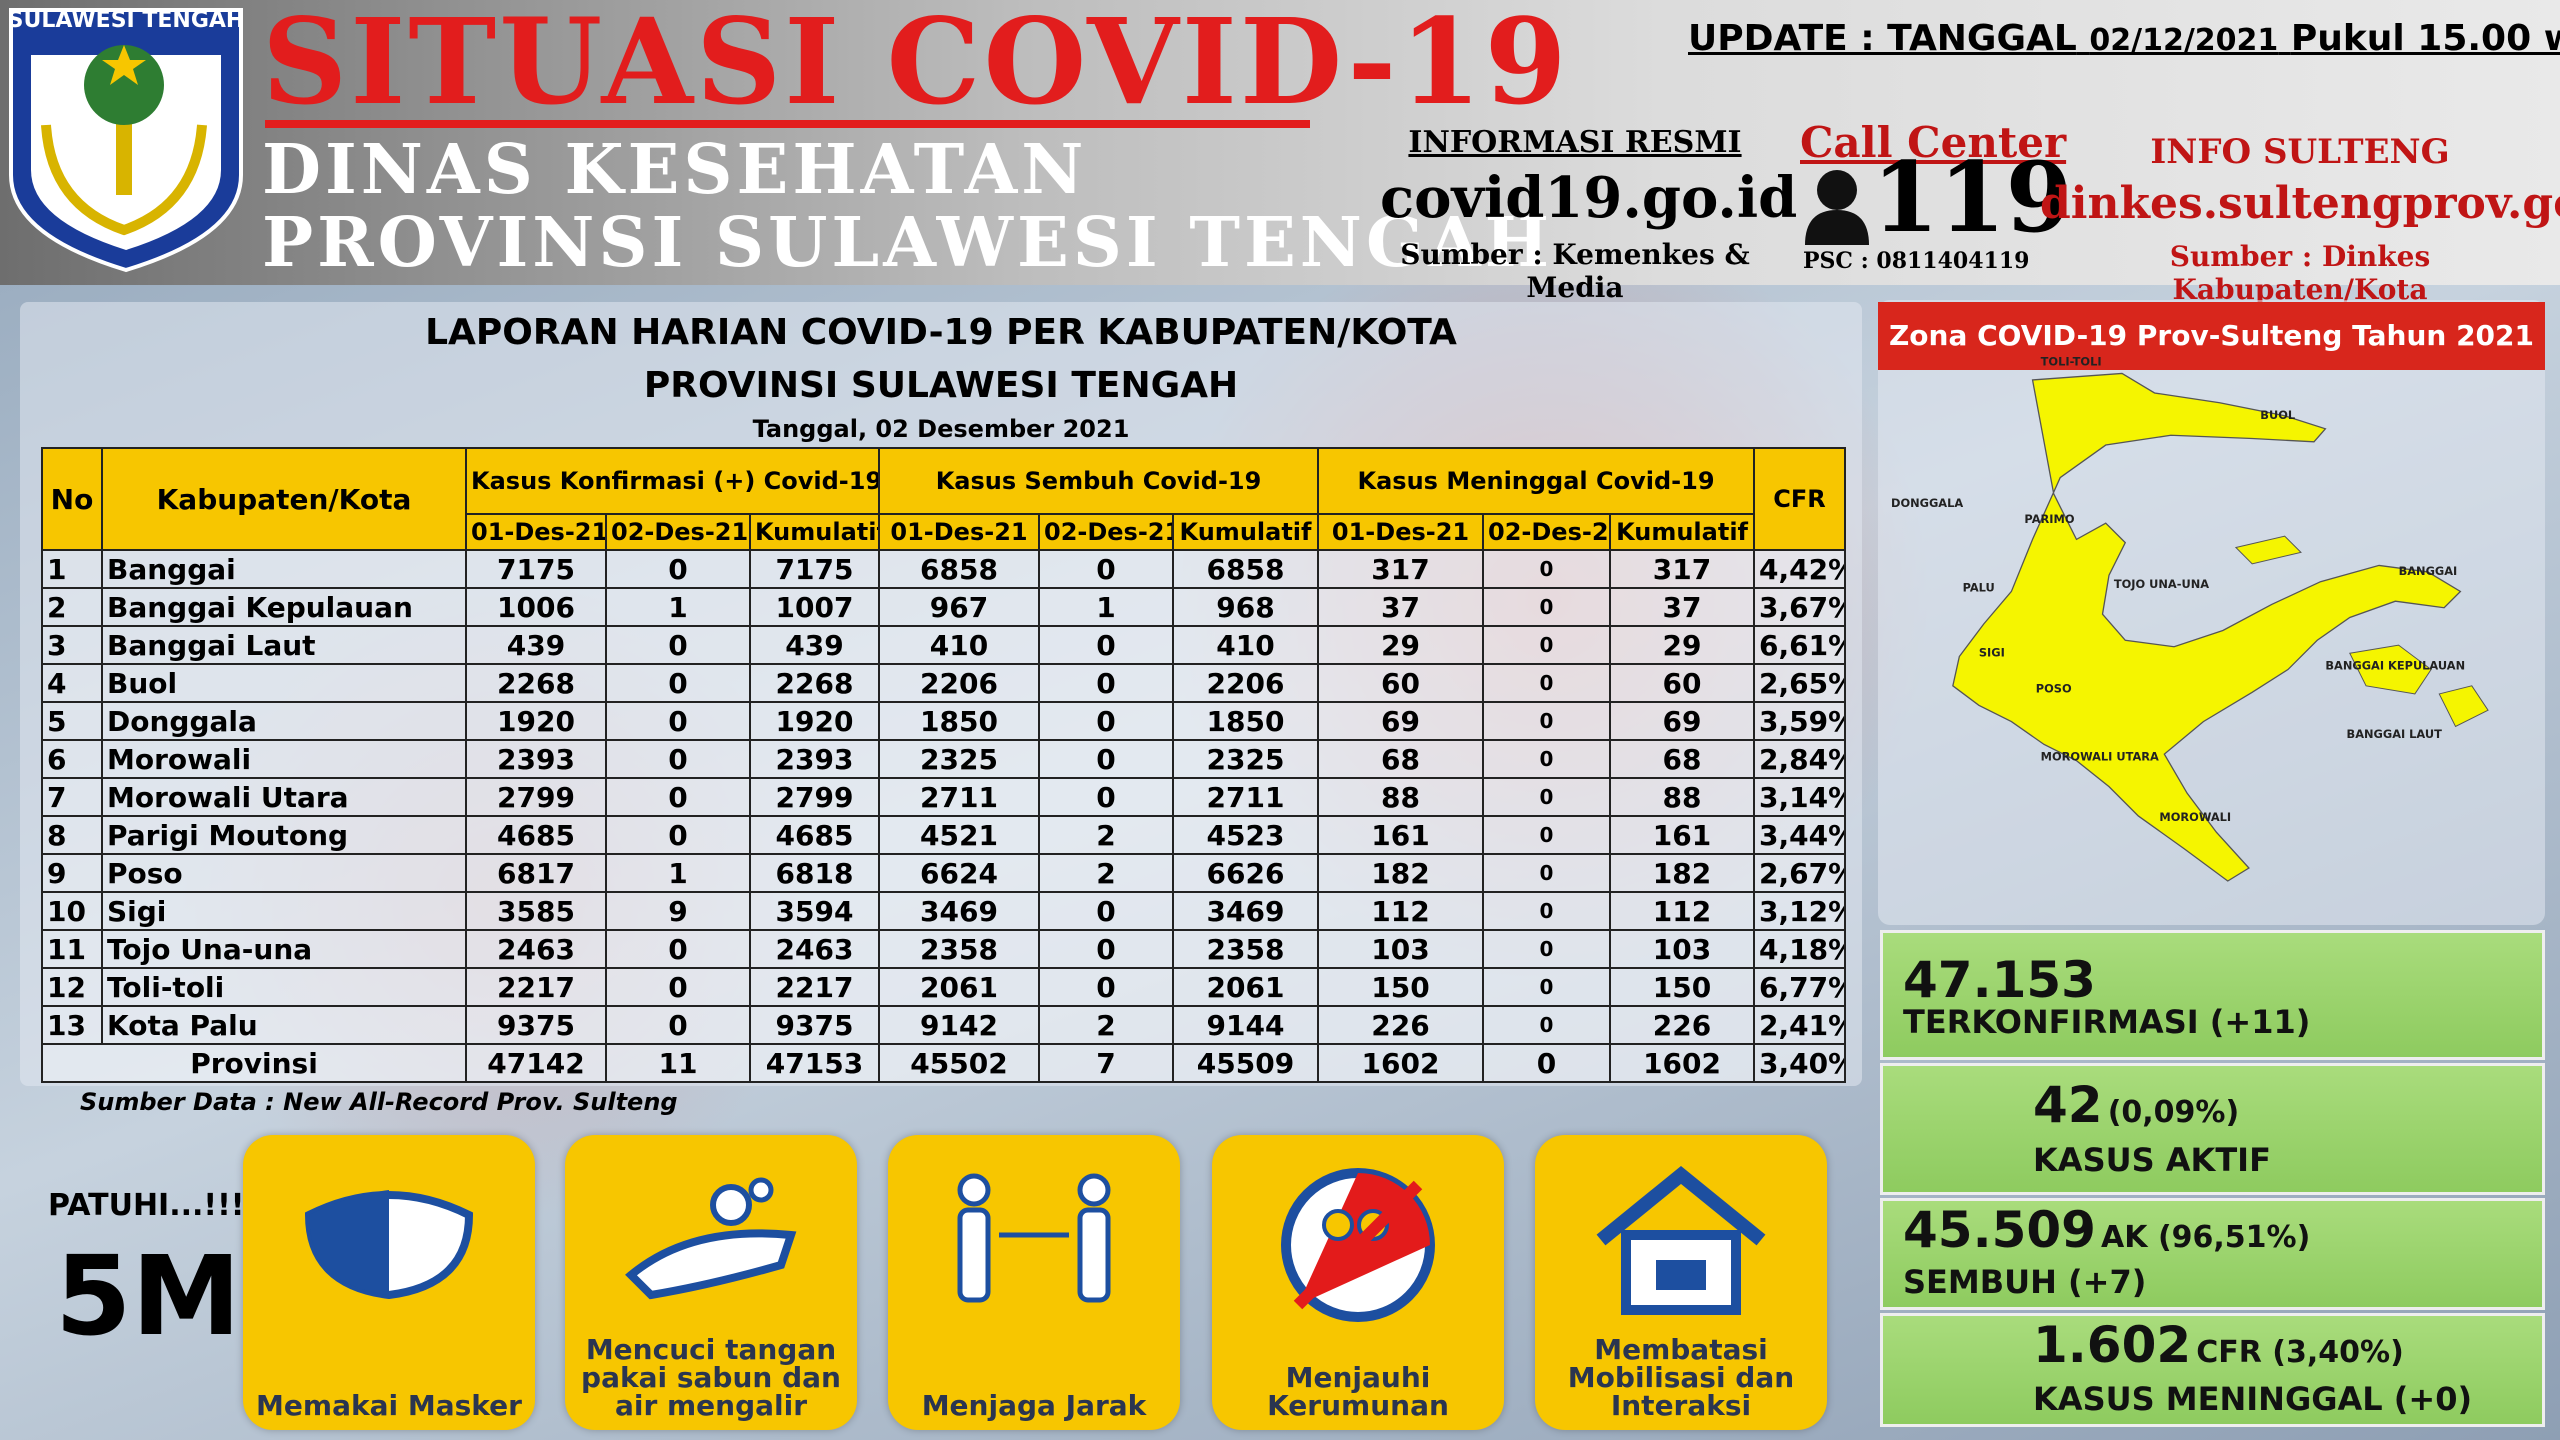  I want to click on card: Menjauhi Kerumunan, so click(1358, 1282).